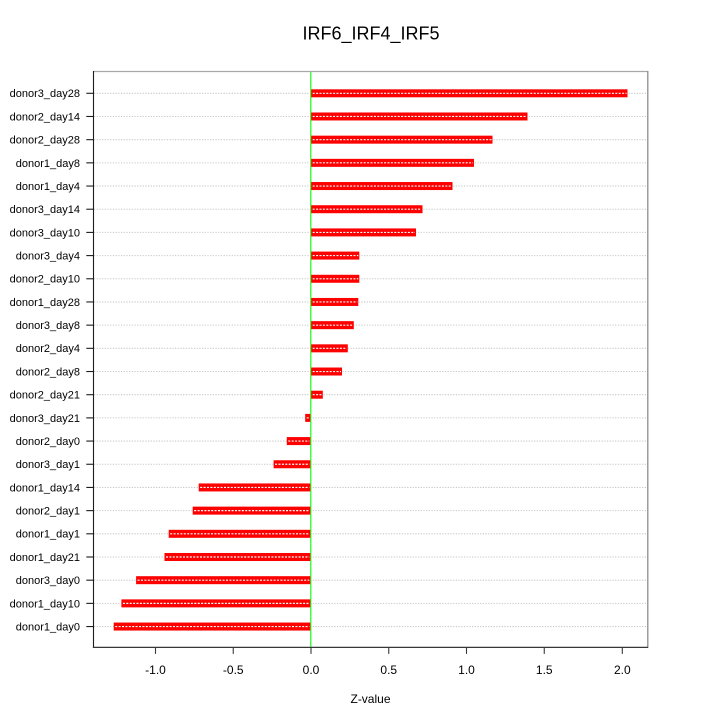 Image resolution: width=720 pixels, height=725 pixels. Describe the element at coordinates (45, 94) in the screenshot. I see `svg-text: donor3_day28` at that location.